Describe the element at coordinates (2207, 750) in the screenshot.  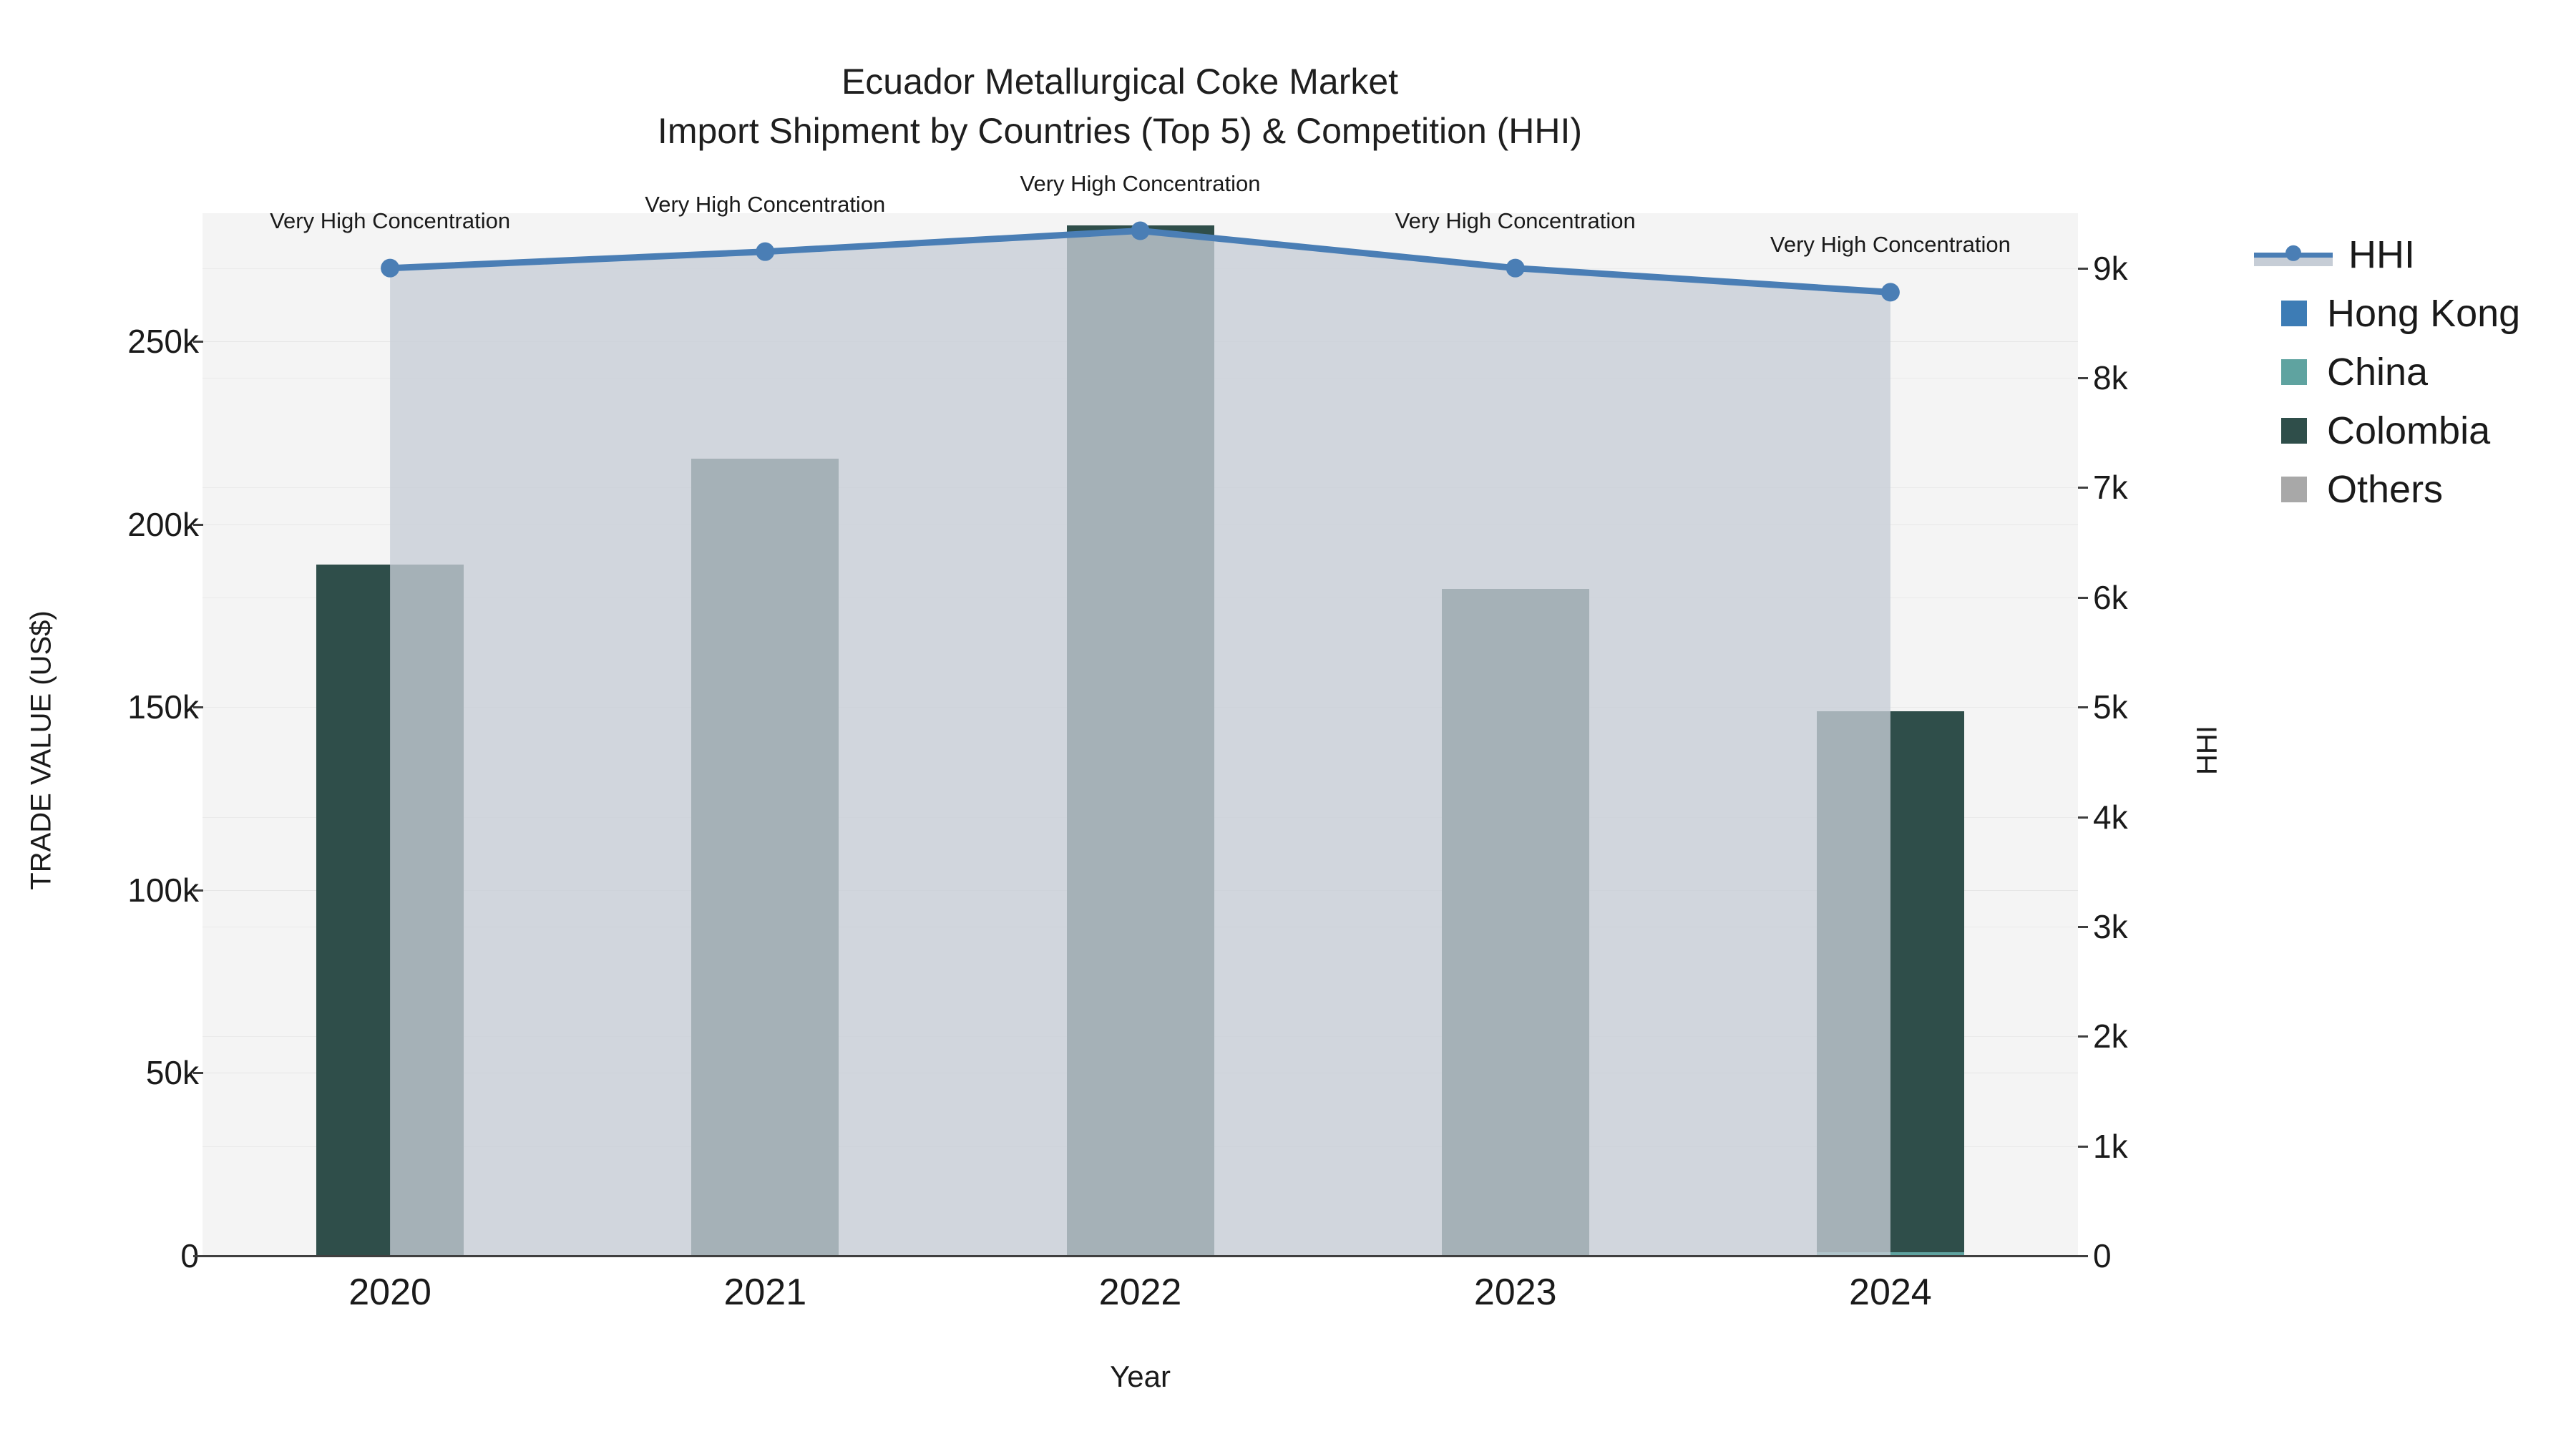
I see `y-axis-right-label: HHI` at that location.